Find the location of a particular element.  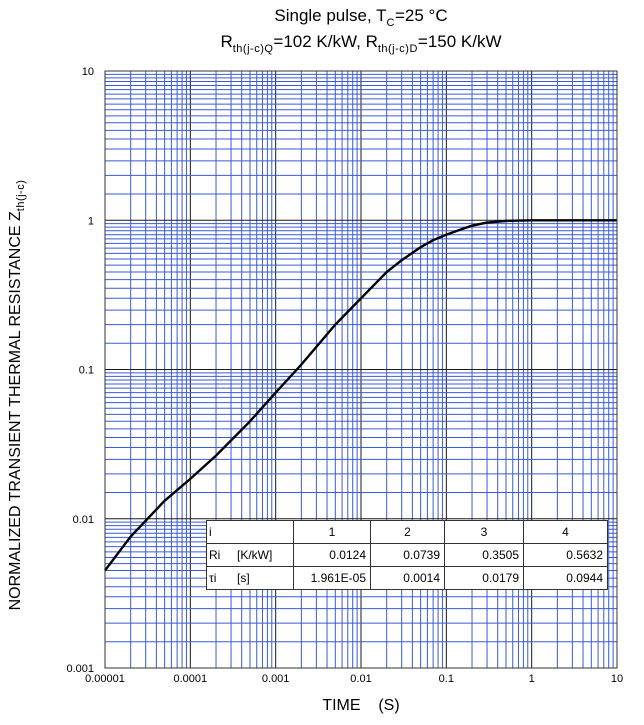

table-cell: 0.3505 is located at coordinates (484, 555).